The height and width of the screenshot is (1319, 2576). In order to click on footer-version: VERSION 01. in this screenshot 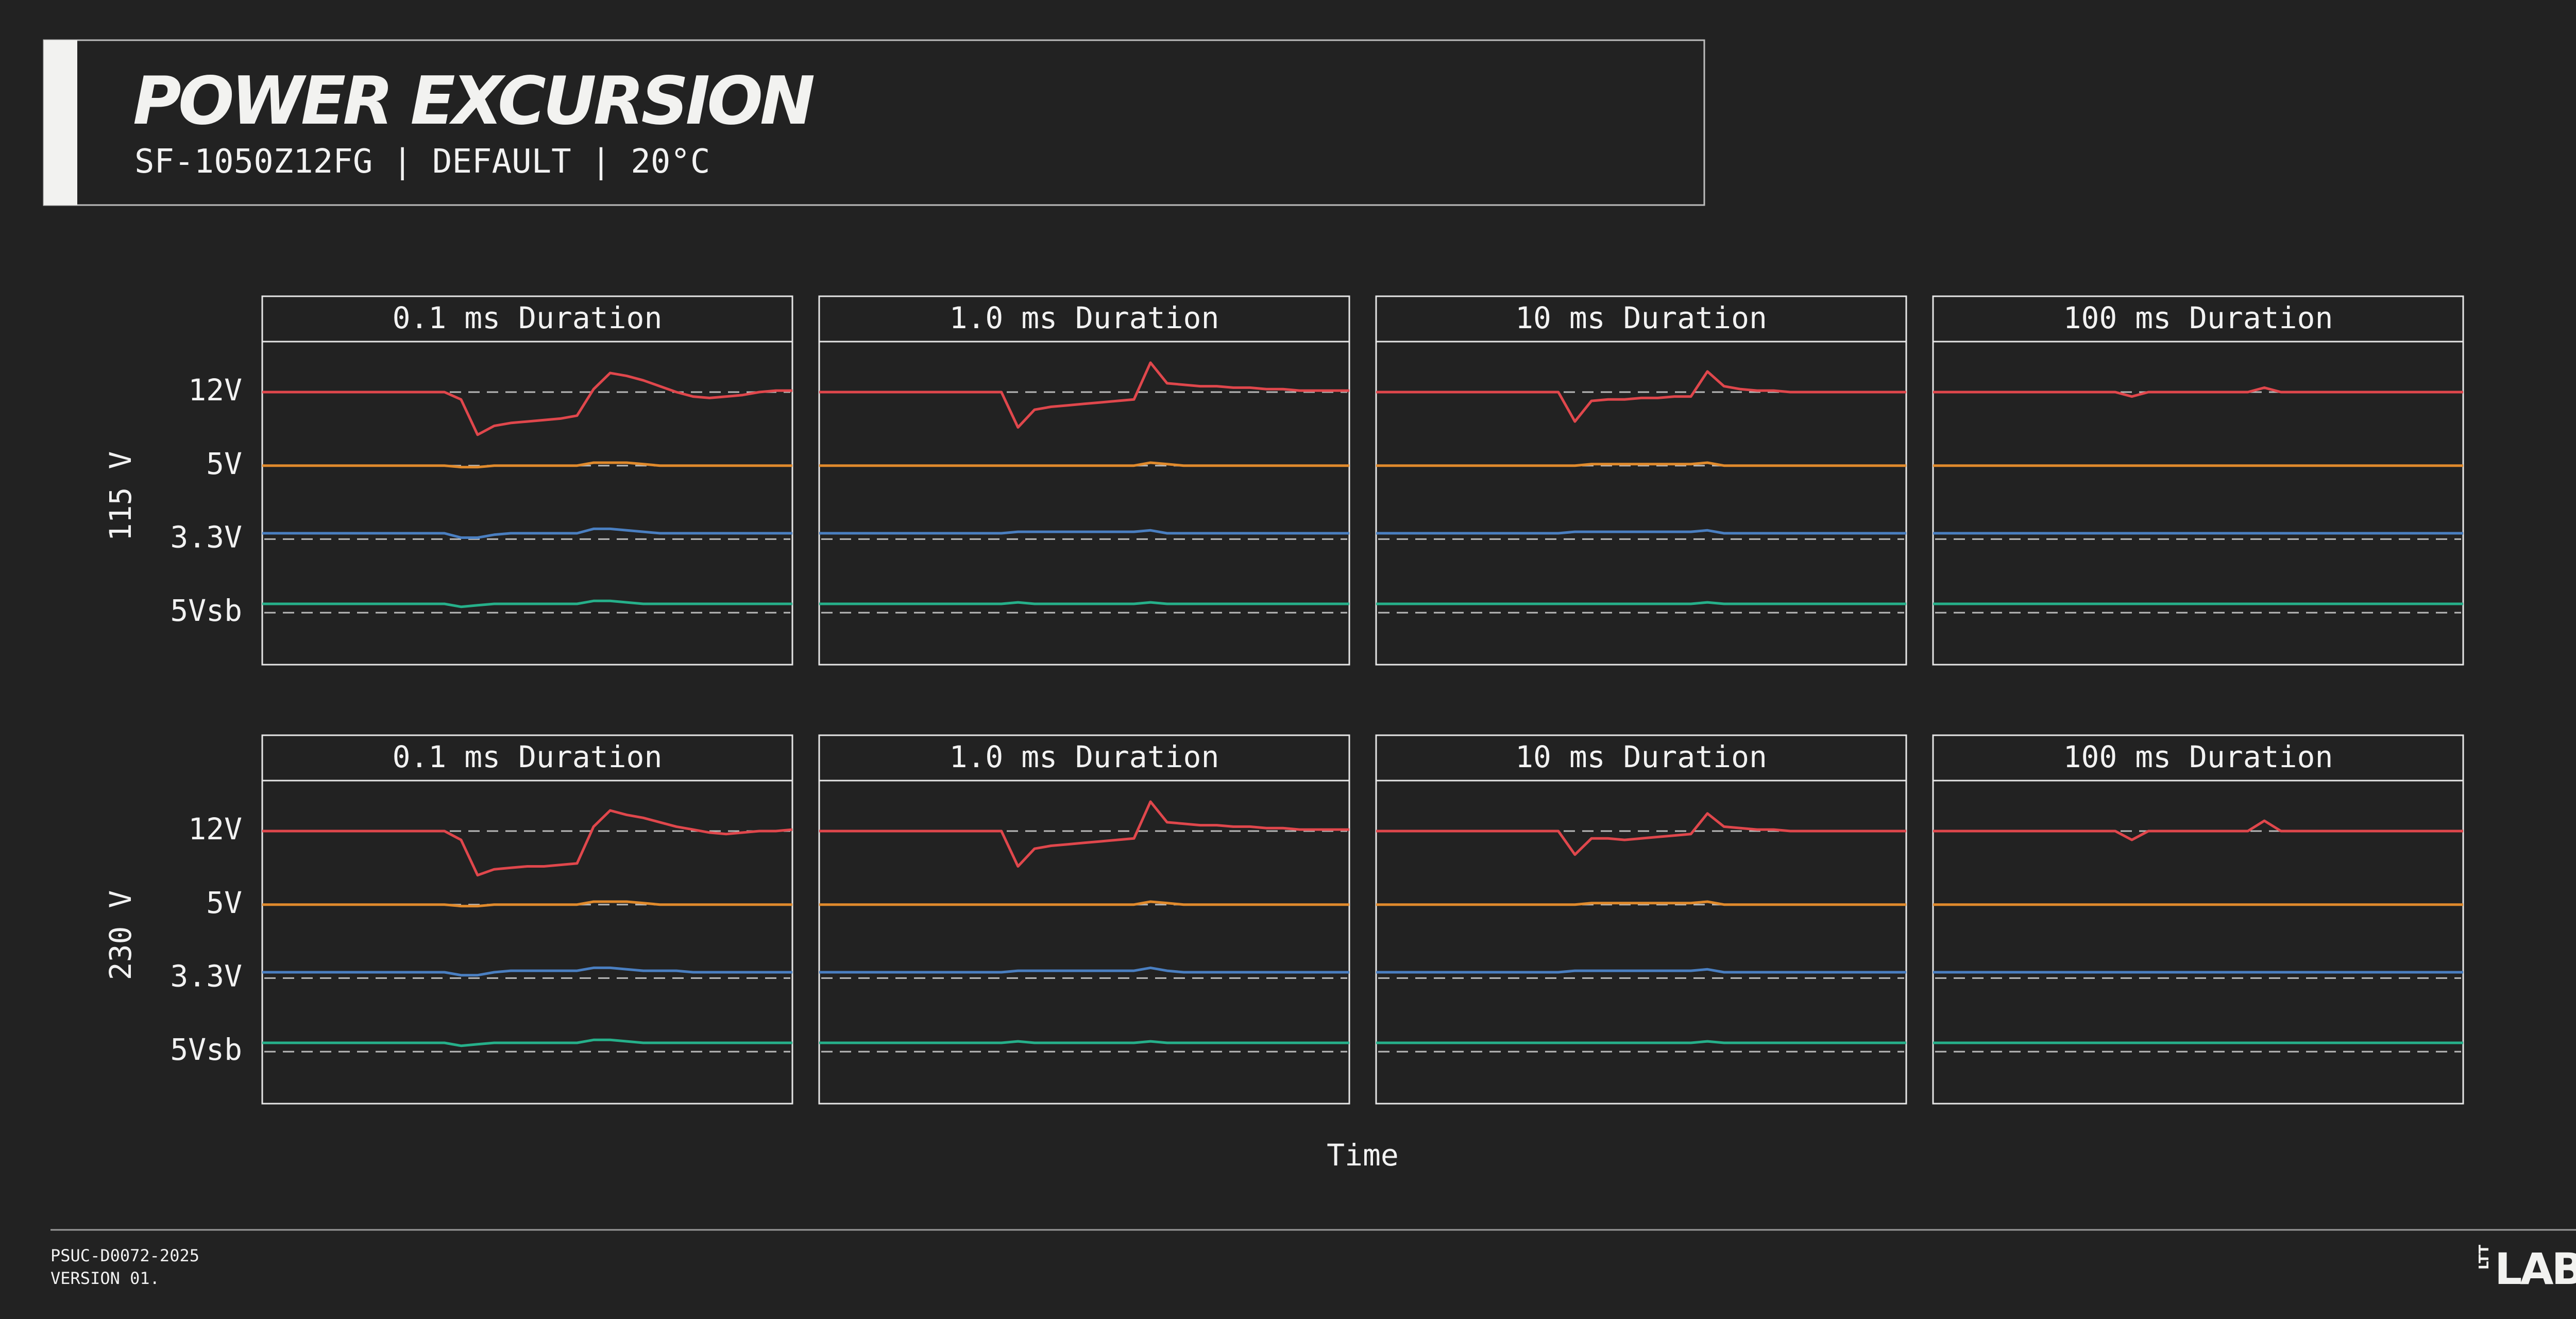, I will do `click(105, 1278)`.